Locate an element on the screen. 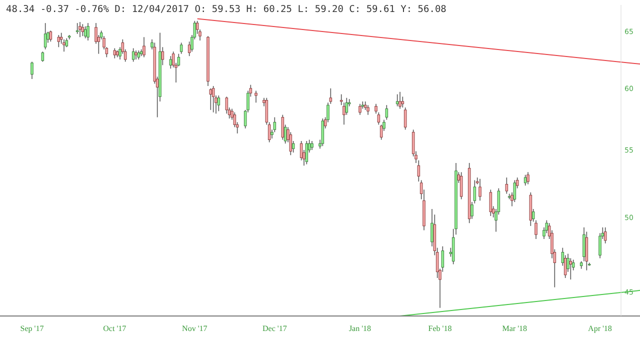  x-tick-label: Sep '17 is located at coordinates (32, 328).